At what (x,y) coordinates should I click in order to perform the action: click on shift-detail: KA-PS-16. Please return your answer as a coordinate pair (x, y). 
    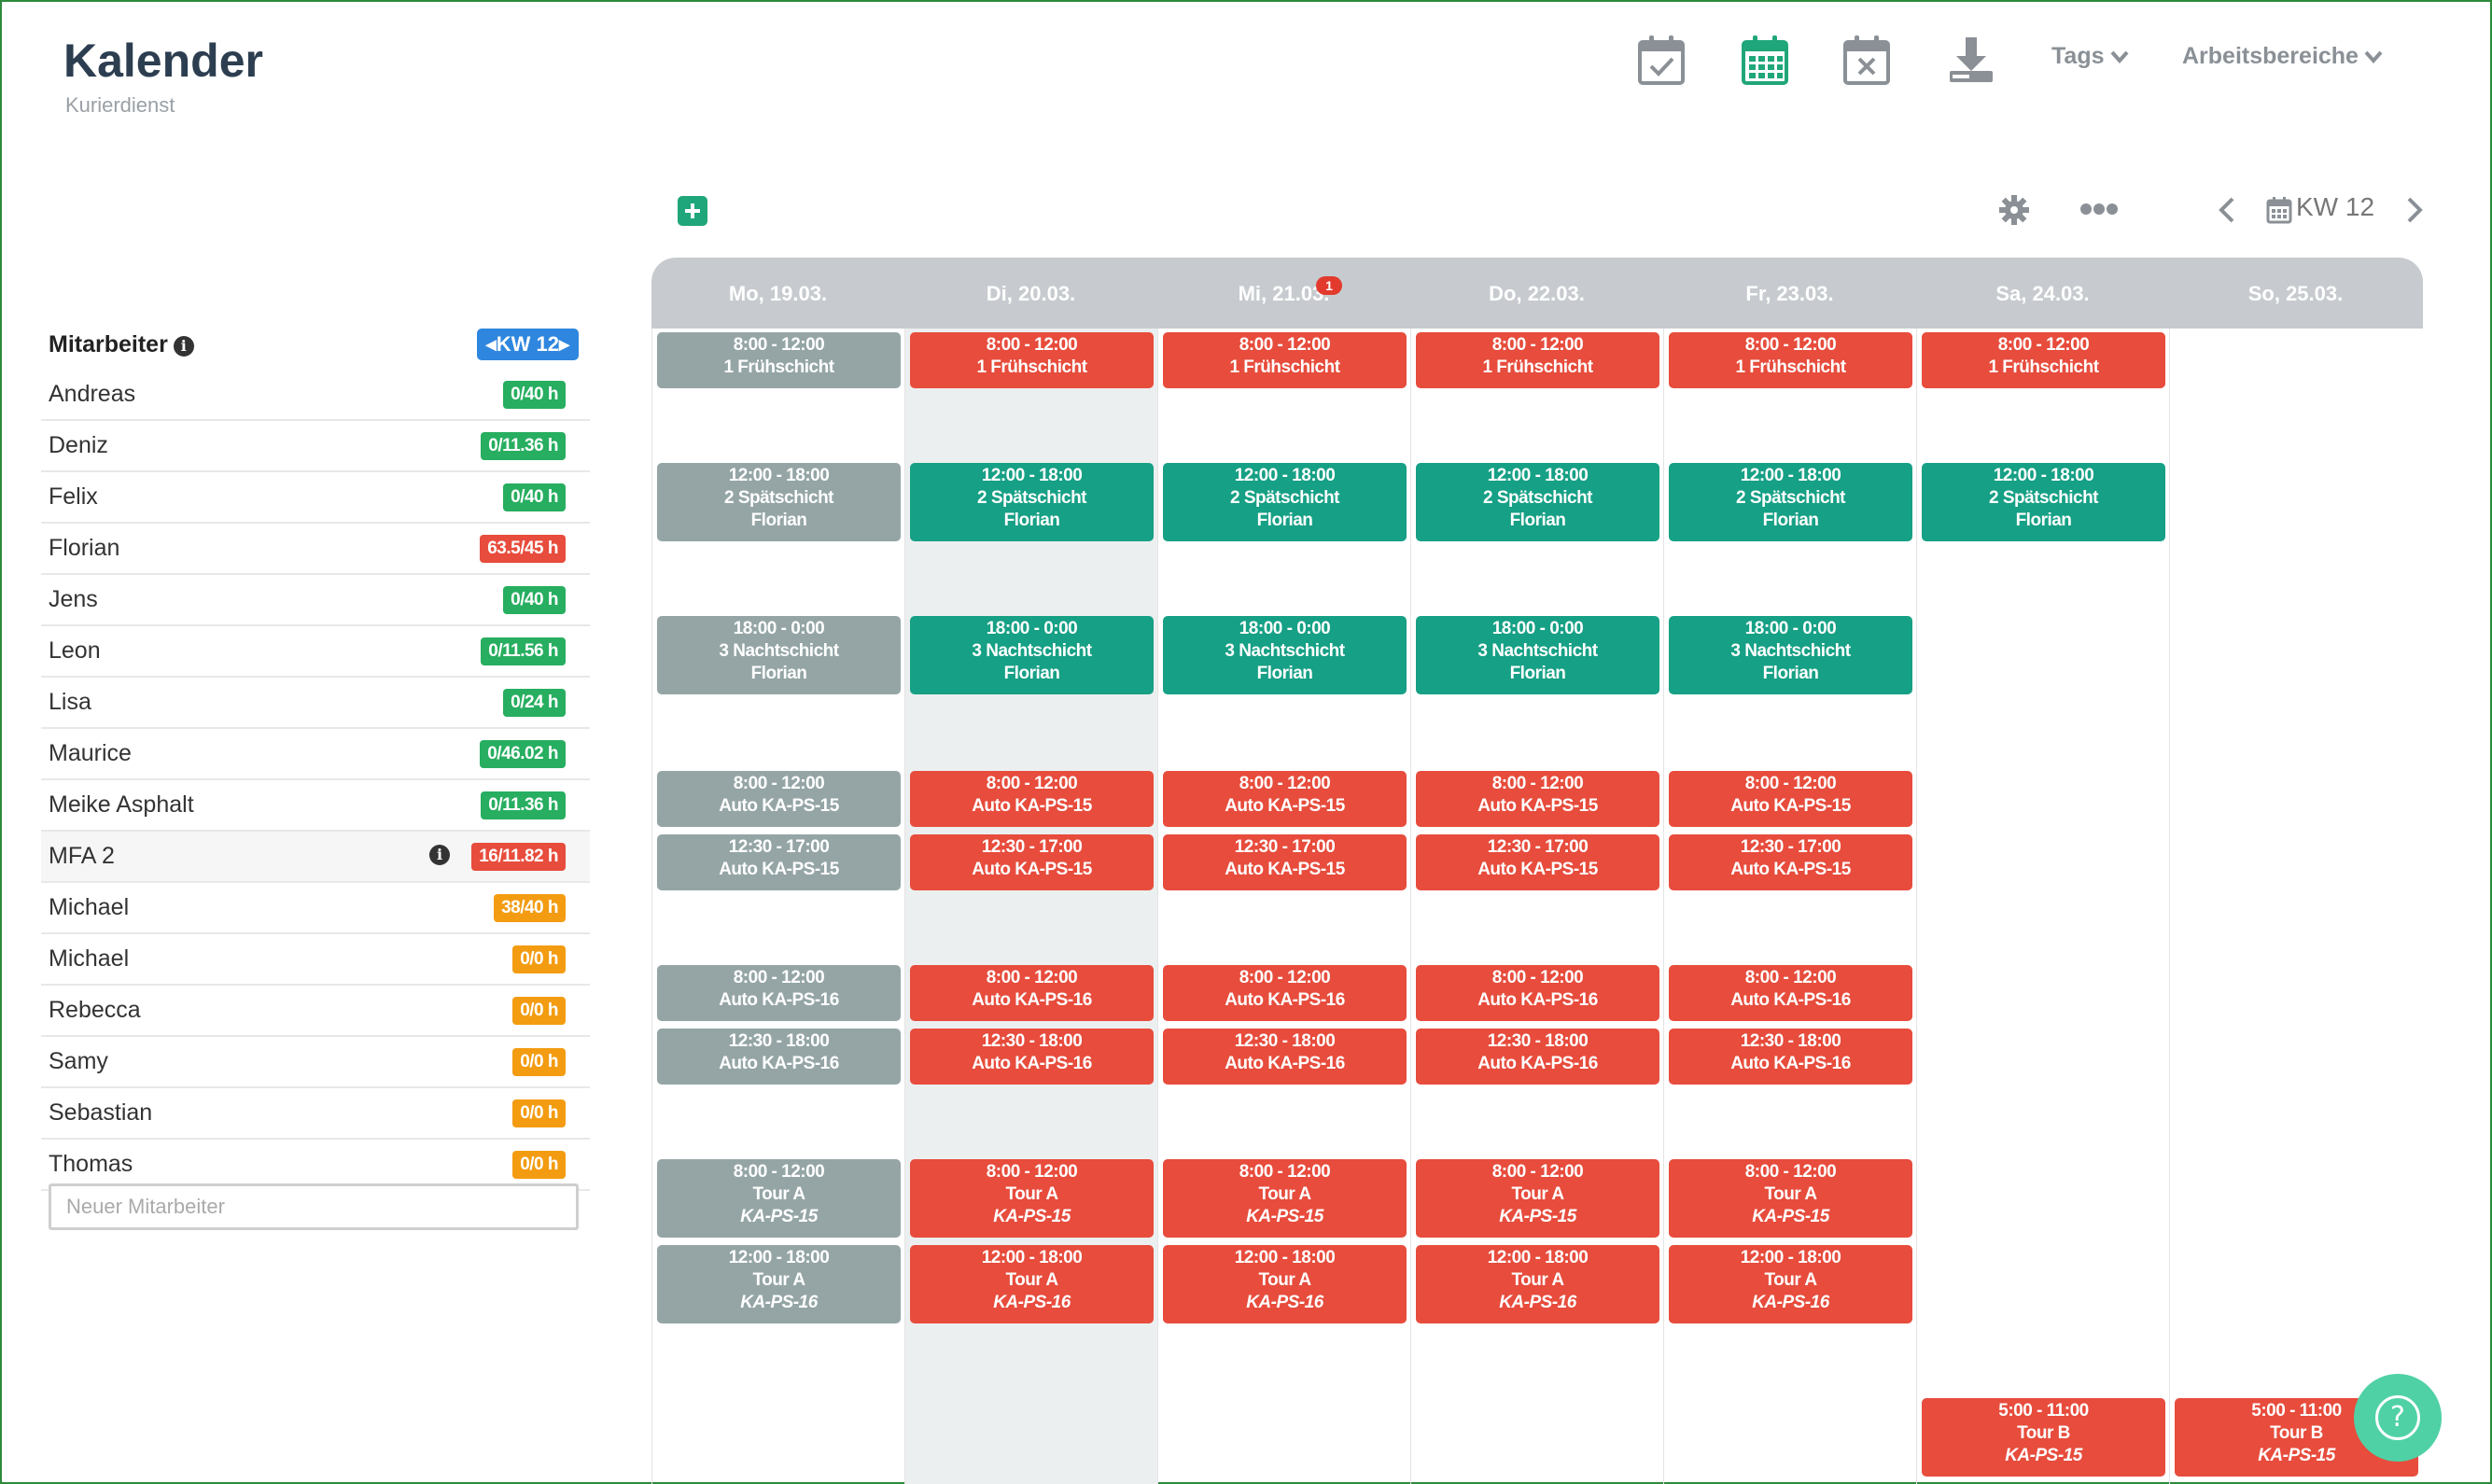
    Looking at the image, I should click on (1032, 1302).